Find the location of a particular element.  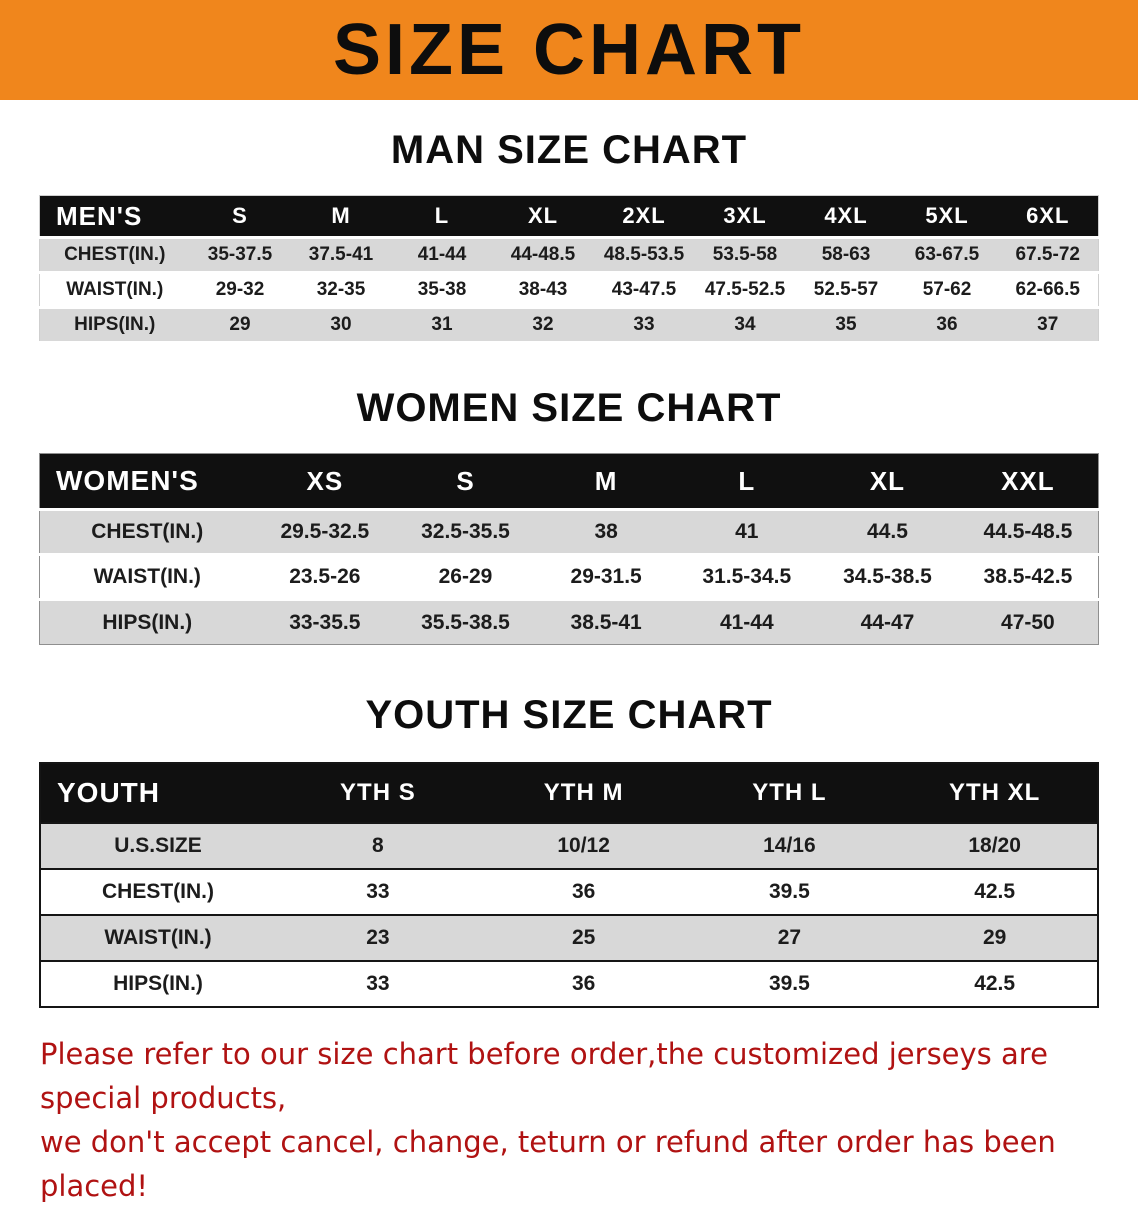

size-value-cell: 37.5-41 is located at coordinates (341, 254).